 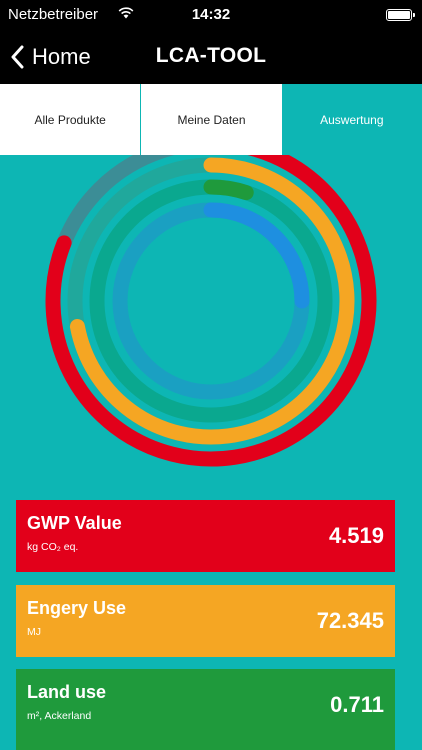 What do you see at coordinates (53, 547) in the screenshot?
I see `metric-unit: kg CO₂ eq.` at bounding box center [53, 547].